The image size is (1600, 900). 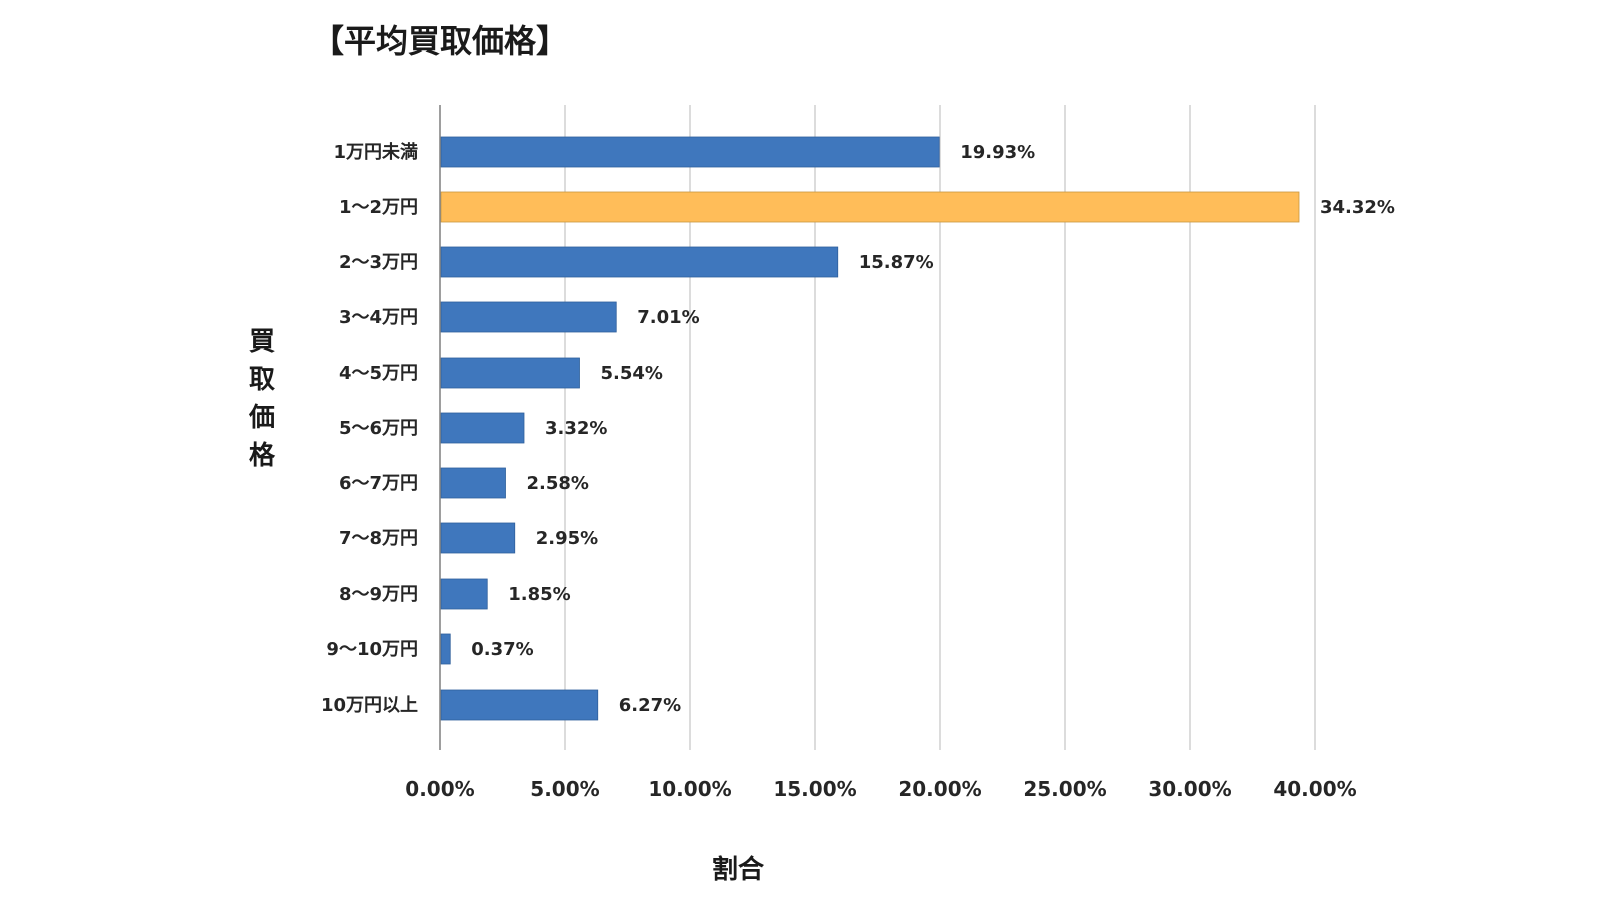 I want to click on x-tick-label: 0.00%, so click(x=439, y=789).